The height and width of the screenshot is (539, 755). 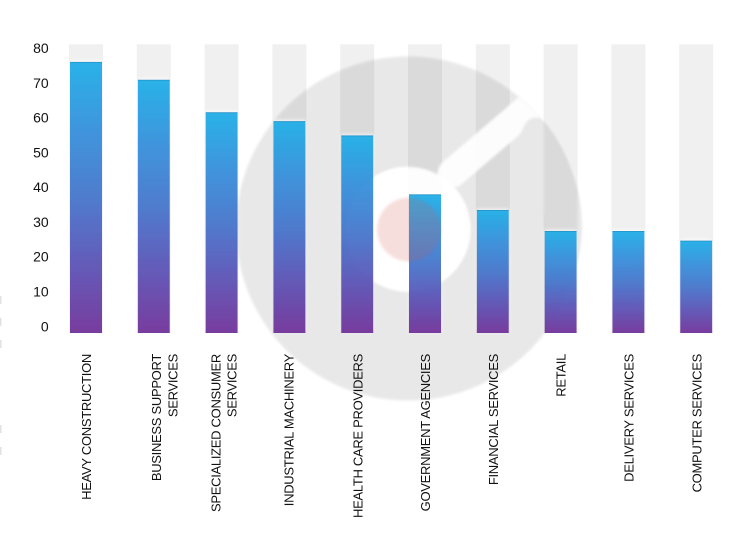 I want to click on svg-text: 80, so click(x=41, y=48).